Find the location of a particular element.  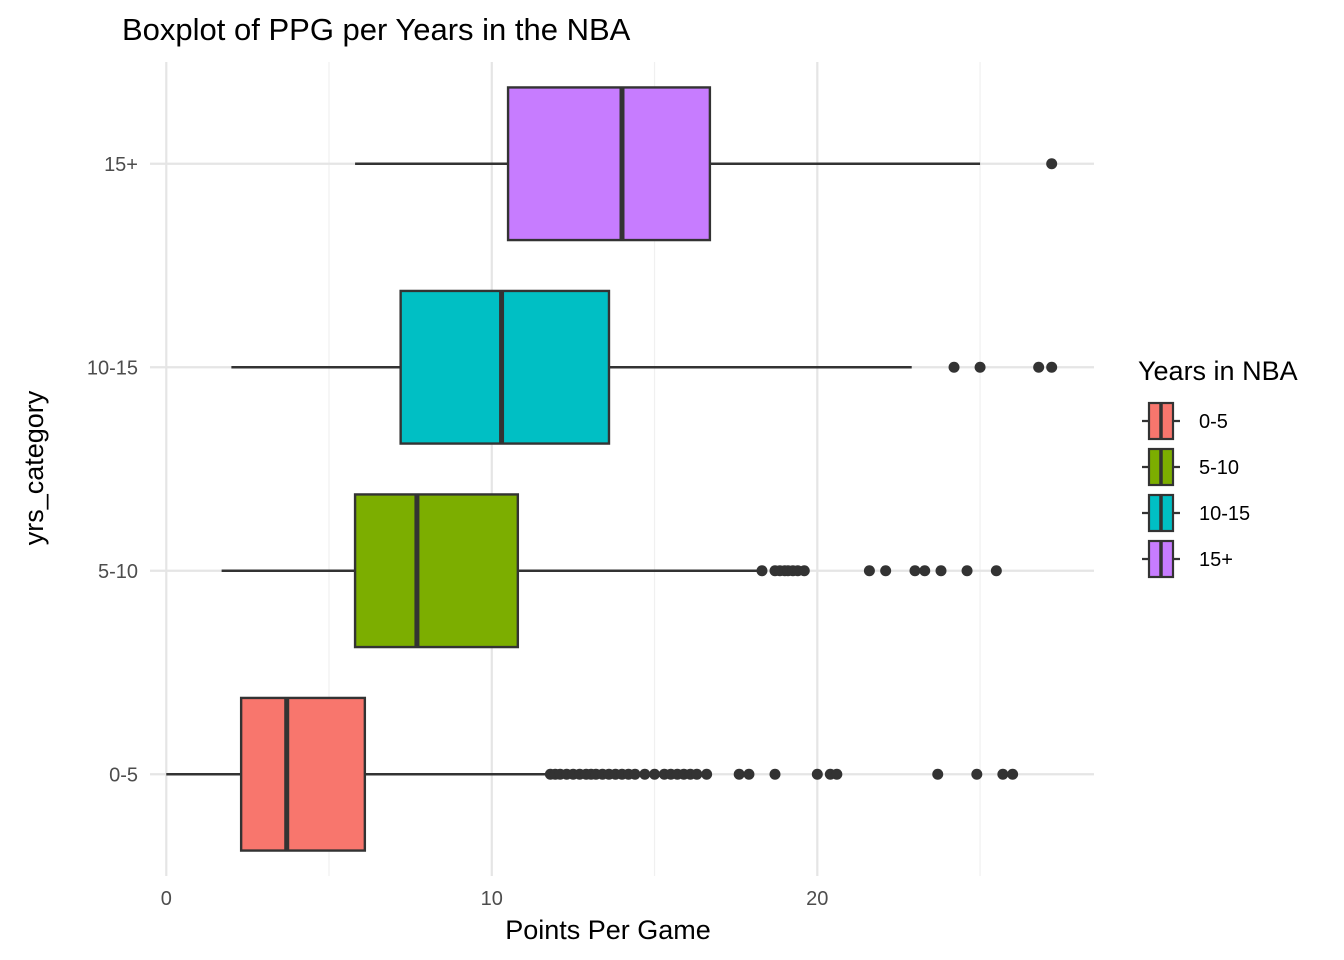

legend-key-10-15: 10-15 is located at coordinates (1196, 513).